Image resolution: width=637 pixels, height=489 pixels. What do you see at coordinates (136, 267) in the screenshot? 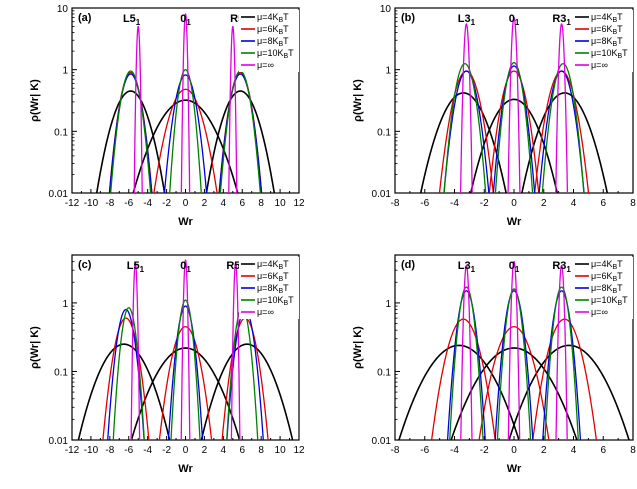
I see `peak-label: L51` at bounding box center [136, 267].